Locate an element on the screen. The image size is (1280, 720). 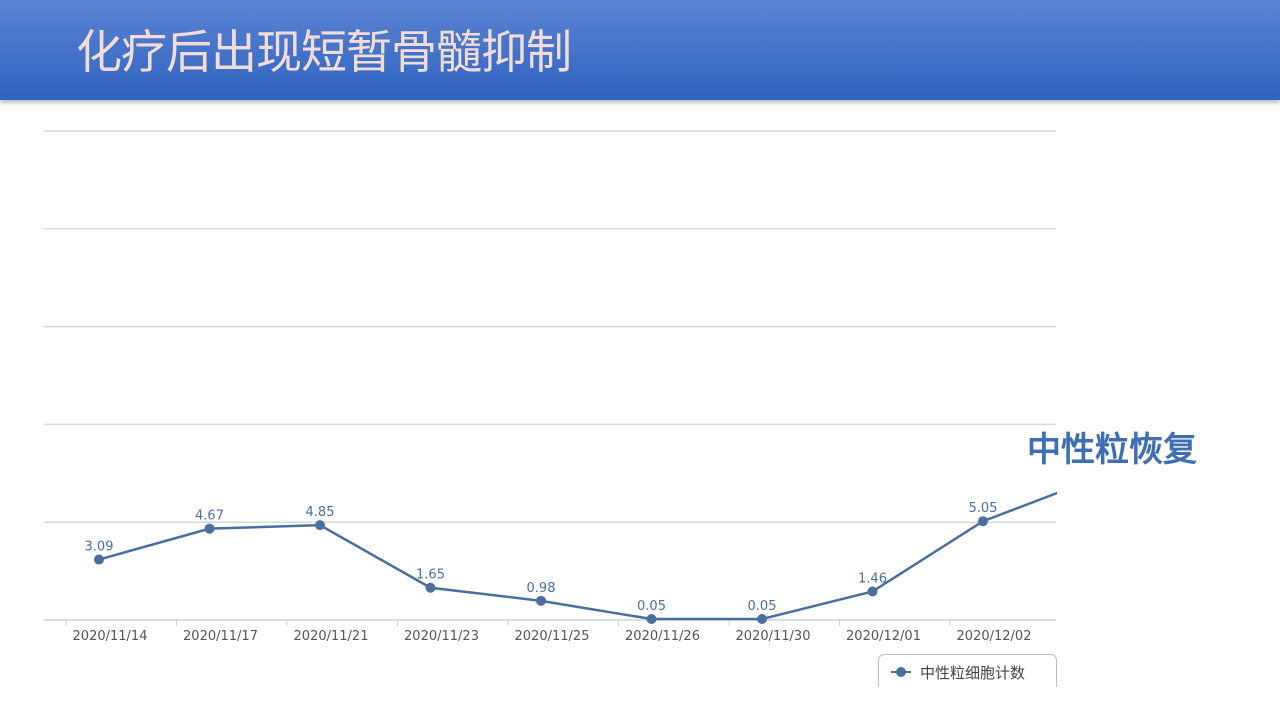
data-label: 5.05 is located at coordinates (983, 508).